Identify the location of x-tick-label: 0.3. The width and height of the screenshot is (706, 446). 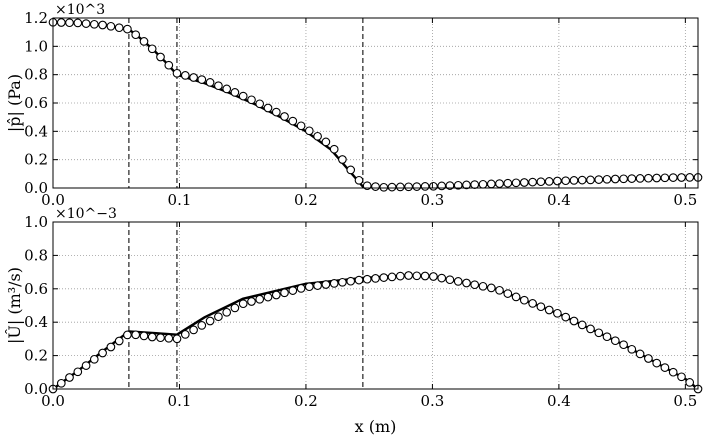
(432, 200).